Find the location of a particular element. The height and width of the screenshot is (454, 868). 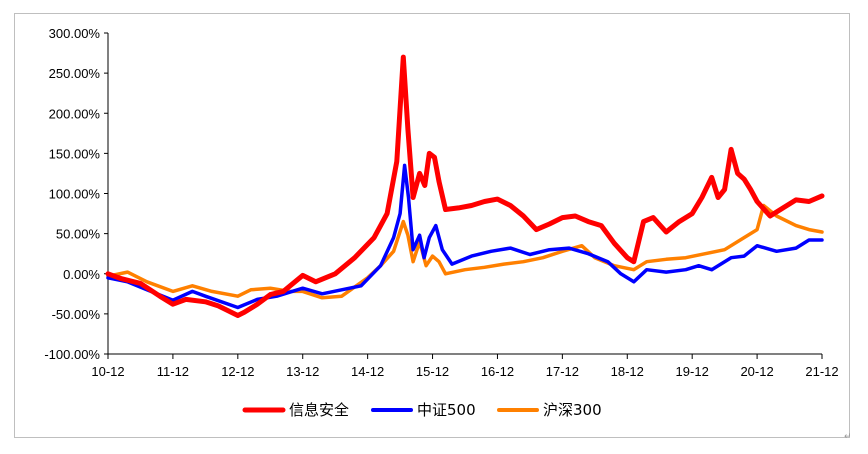

y-tick-label: 250.00% is located at coordinates (75, 73).